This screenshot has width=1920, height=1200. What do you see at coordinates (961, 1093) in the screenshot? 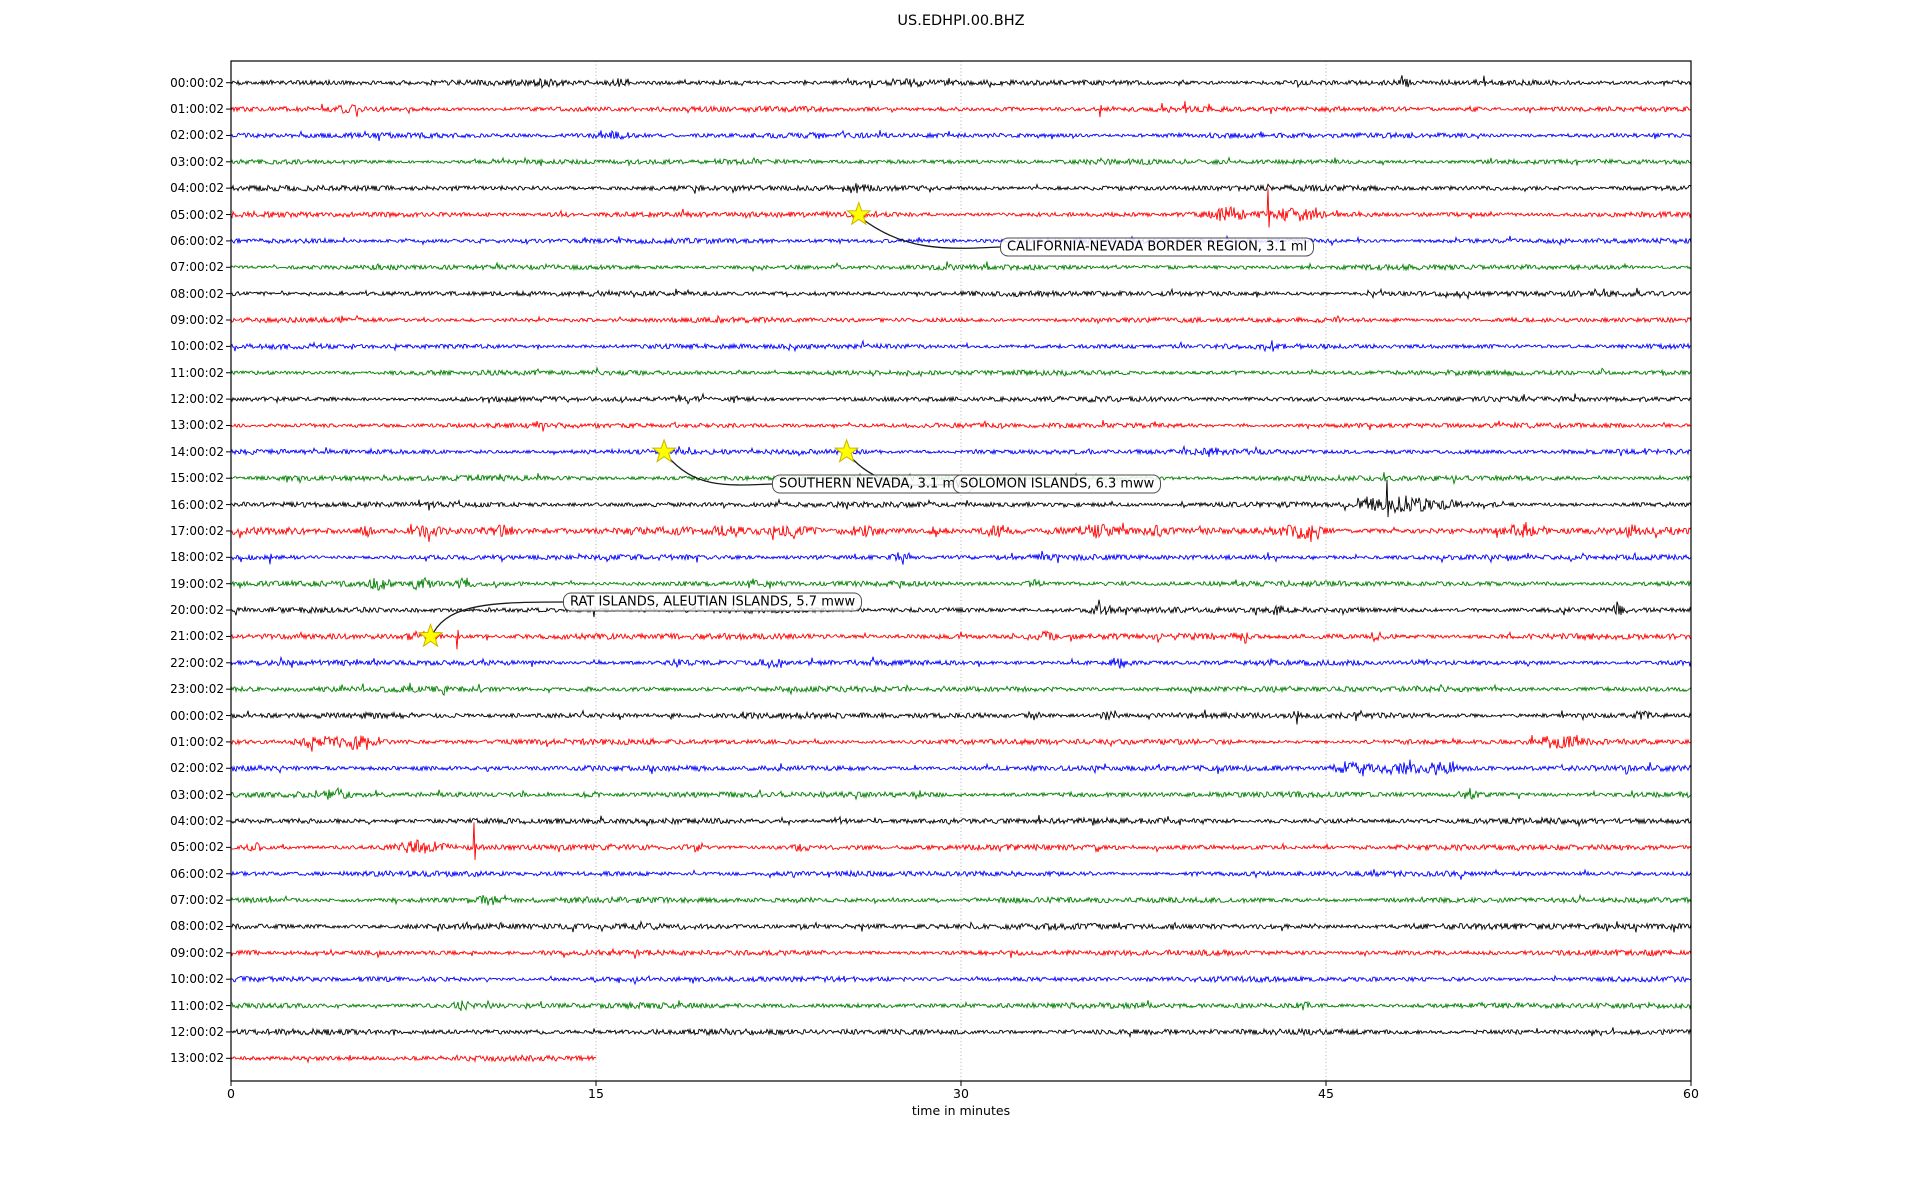
I see `x-tick-label: 30` at bounding box center [961, 1093].